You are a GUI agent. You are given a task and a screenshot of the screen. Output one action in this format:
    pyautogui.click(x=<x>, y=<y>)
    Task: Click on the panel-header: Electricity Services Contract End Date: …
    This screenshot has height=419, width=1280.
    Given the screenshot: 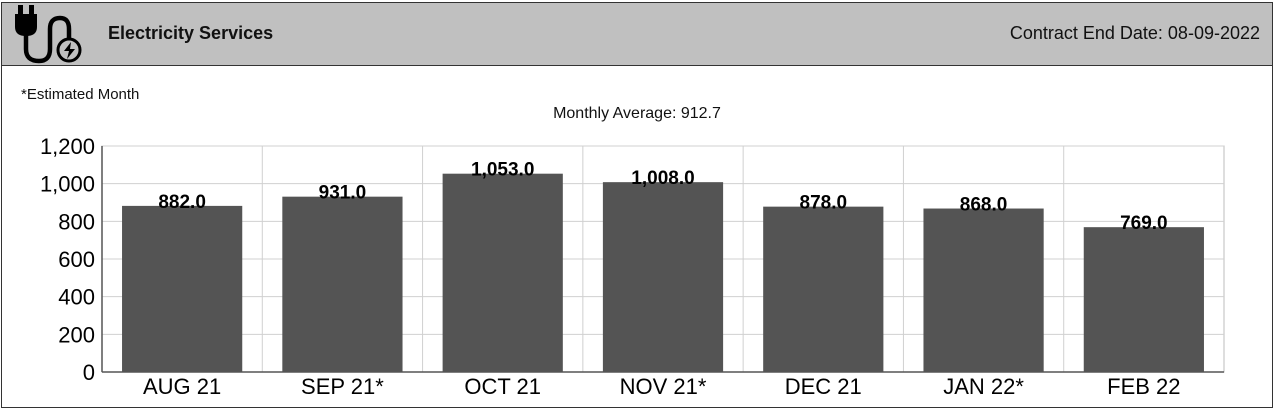 What is the action you would take?
    pyautogui.click(x=637, y=34)
    